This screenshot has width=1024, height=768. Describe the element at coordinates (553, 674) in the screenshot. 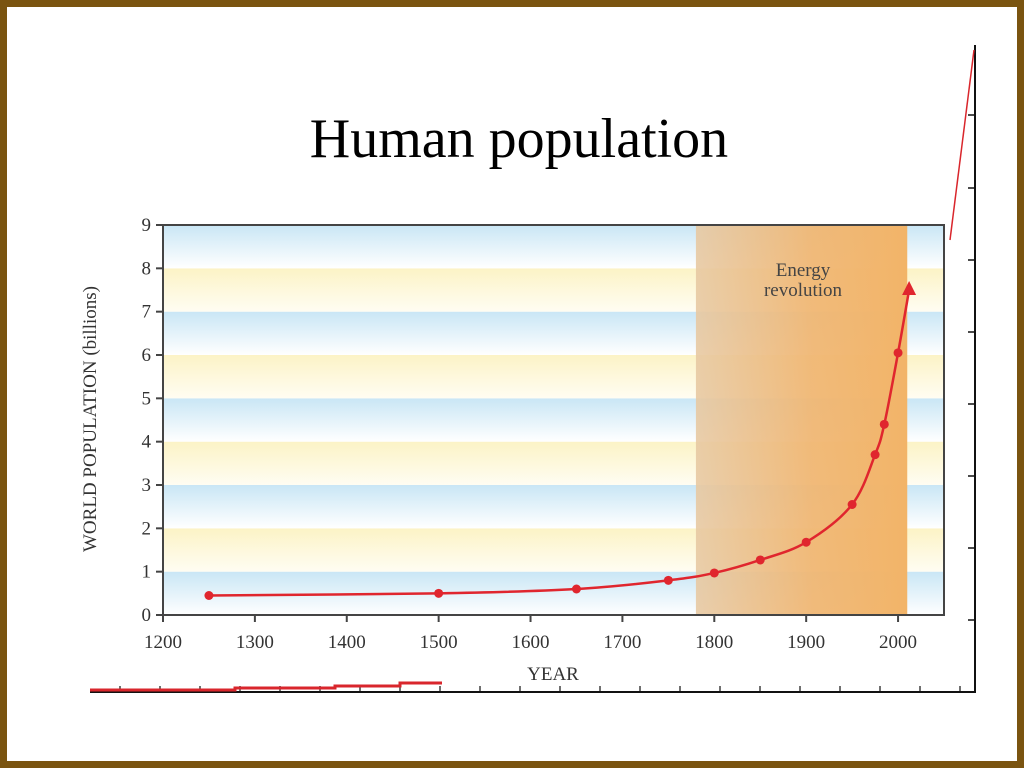

I see `x-axis-label: YEAR` at that location.